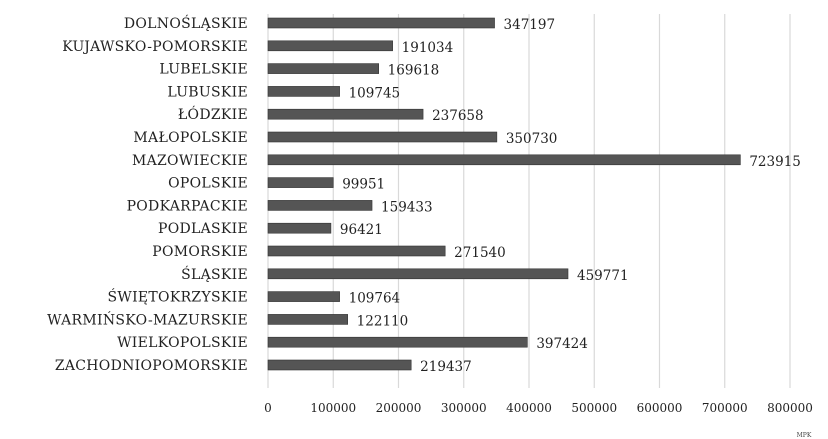  I want to click on x-tick-label: 100000, so click(333, 408).